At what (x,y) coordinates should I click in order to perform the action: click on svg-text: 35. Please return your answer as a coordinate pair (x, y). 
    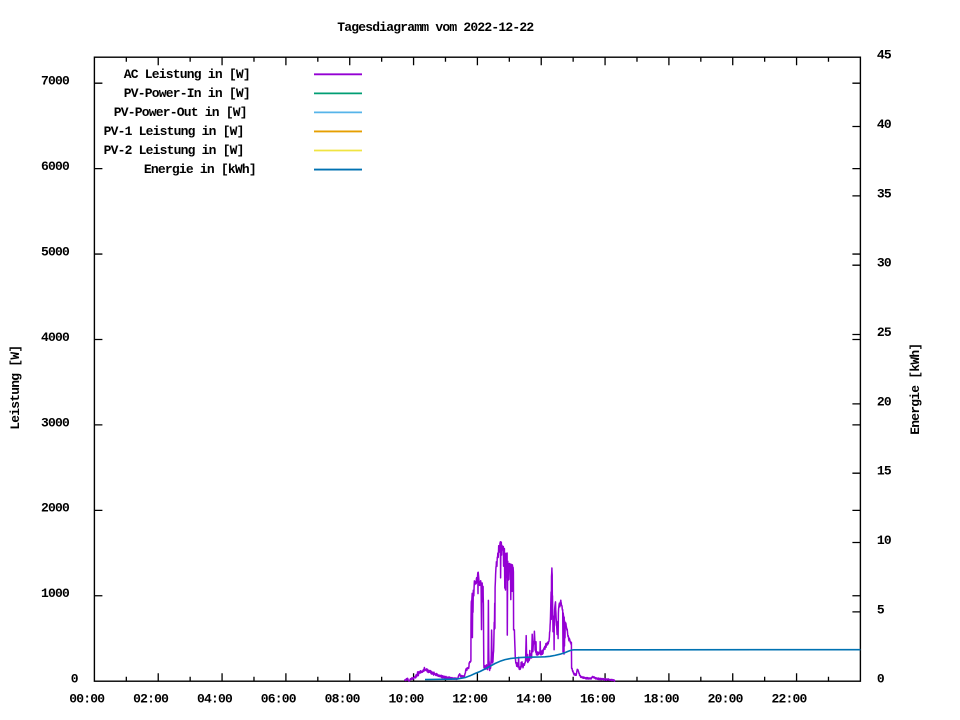
    Looking at the image, I should click on (884, 193).